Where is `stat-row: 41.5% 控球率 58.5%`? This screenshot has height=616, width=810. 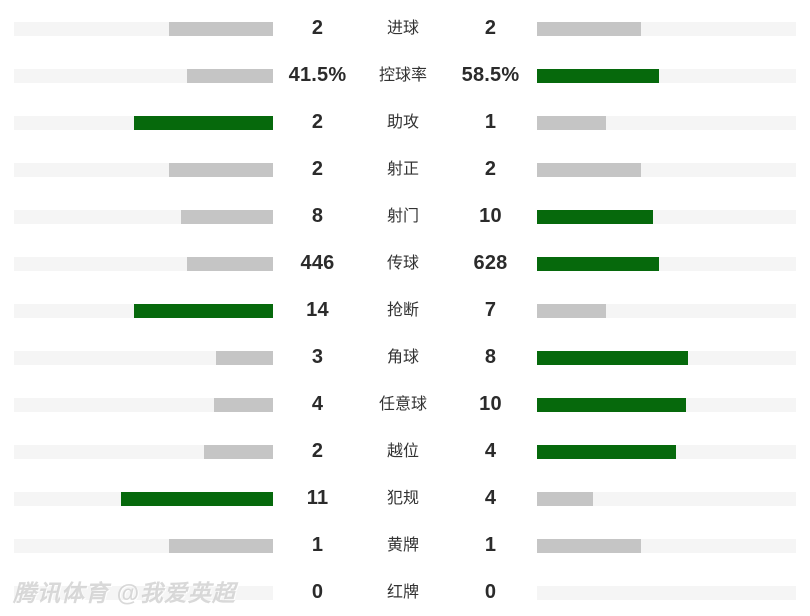 stat-row: 41.5% 控球率 58.5% is located at coordinates (405, 75).